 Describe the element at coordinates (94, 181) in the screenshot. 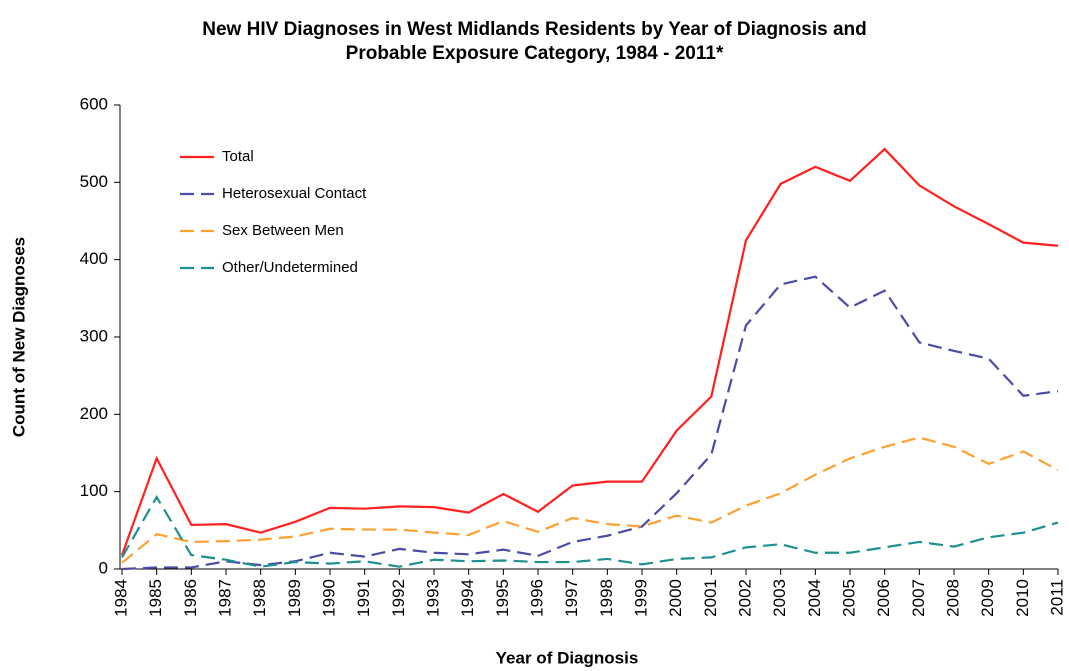

I see `y-tick-label: 500` at that location.